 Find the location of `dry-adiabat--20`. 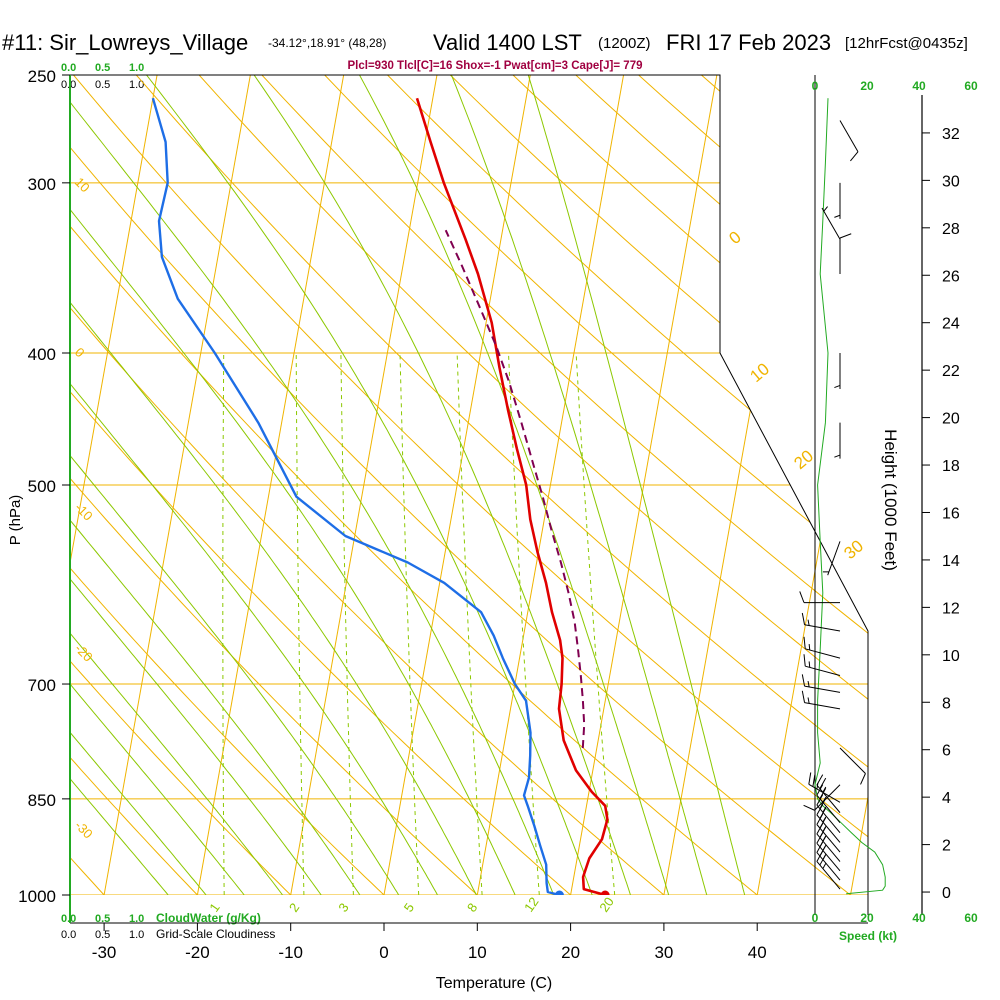

dry-adiabat--20 is located at coordinates (148, 485).